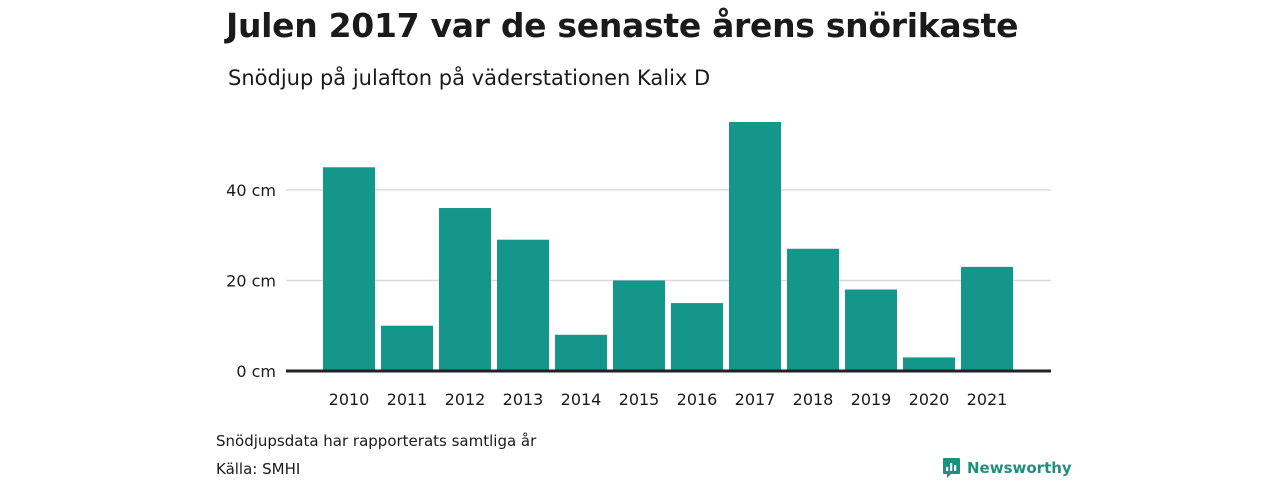 The width and height of the screenshot is (1280, 480). Describe the element at coordinates (349, 399) in the screenshot. I see `x-tick-label: 2010` at that location.